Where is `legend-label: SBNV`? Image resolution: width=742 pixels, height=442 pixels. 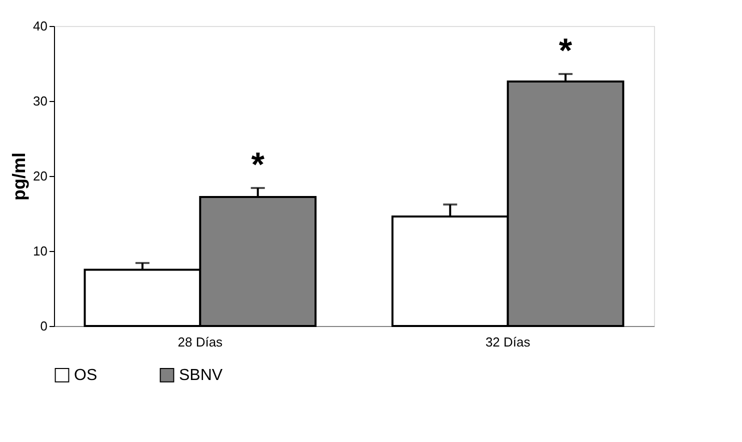 legend-label: SBNV is located at coordinates (201, 375).